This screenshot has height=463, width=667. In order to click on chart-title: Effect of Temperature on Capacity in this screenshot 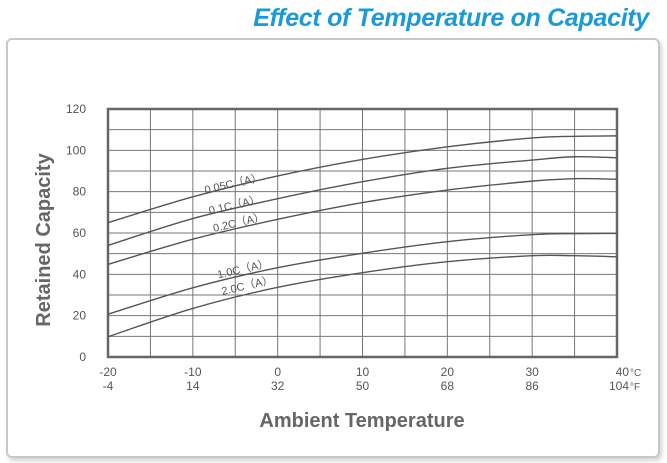, I will do `click(451, 18)`.